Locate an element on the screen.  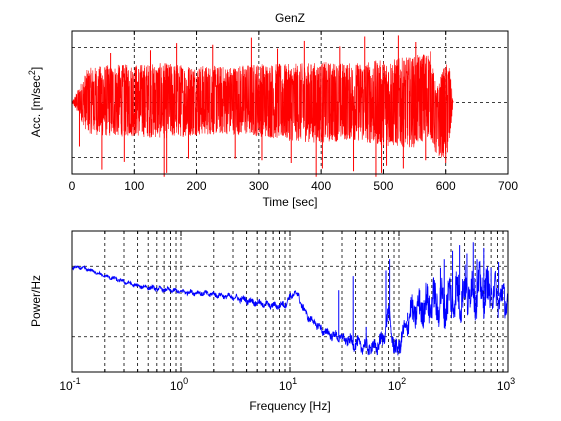
time-y-axis-label: Acc. [m/sec2] is located at coordinates (35, 102).